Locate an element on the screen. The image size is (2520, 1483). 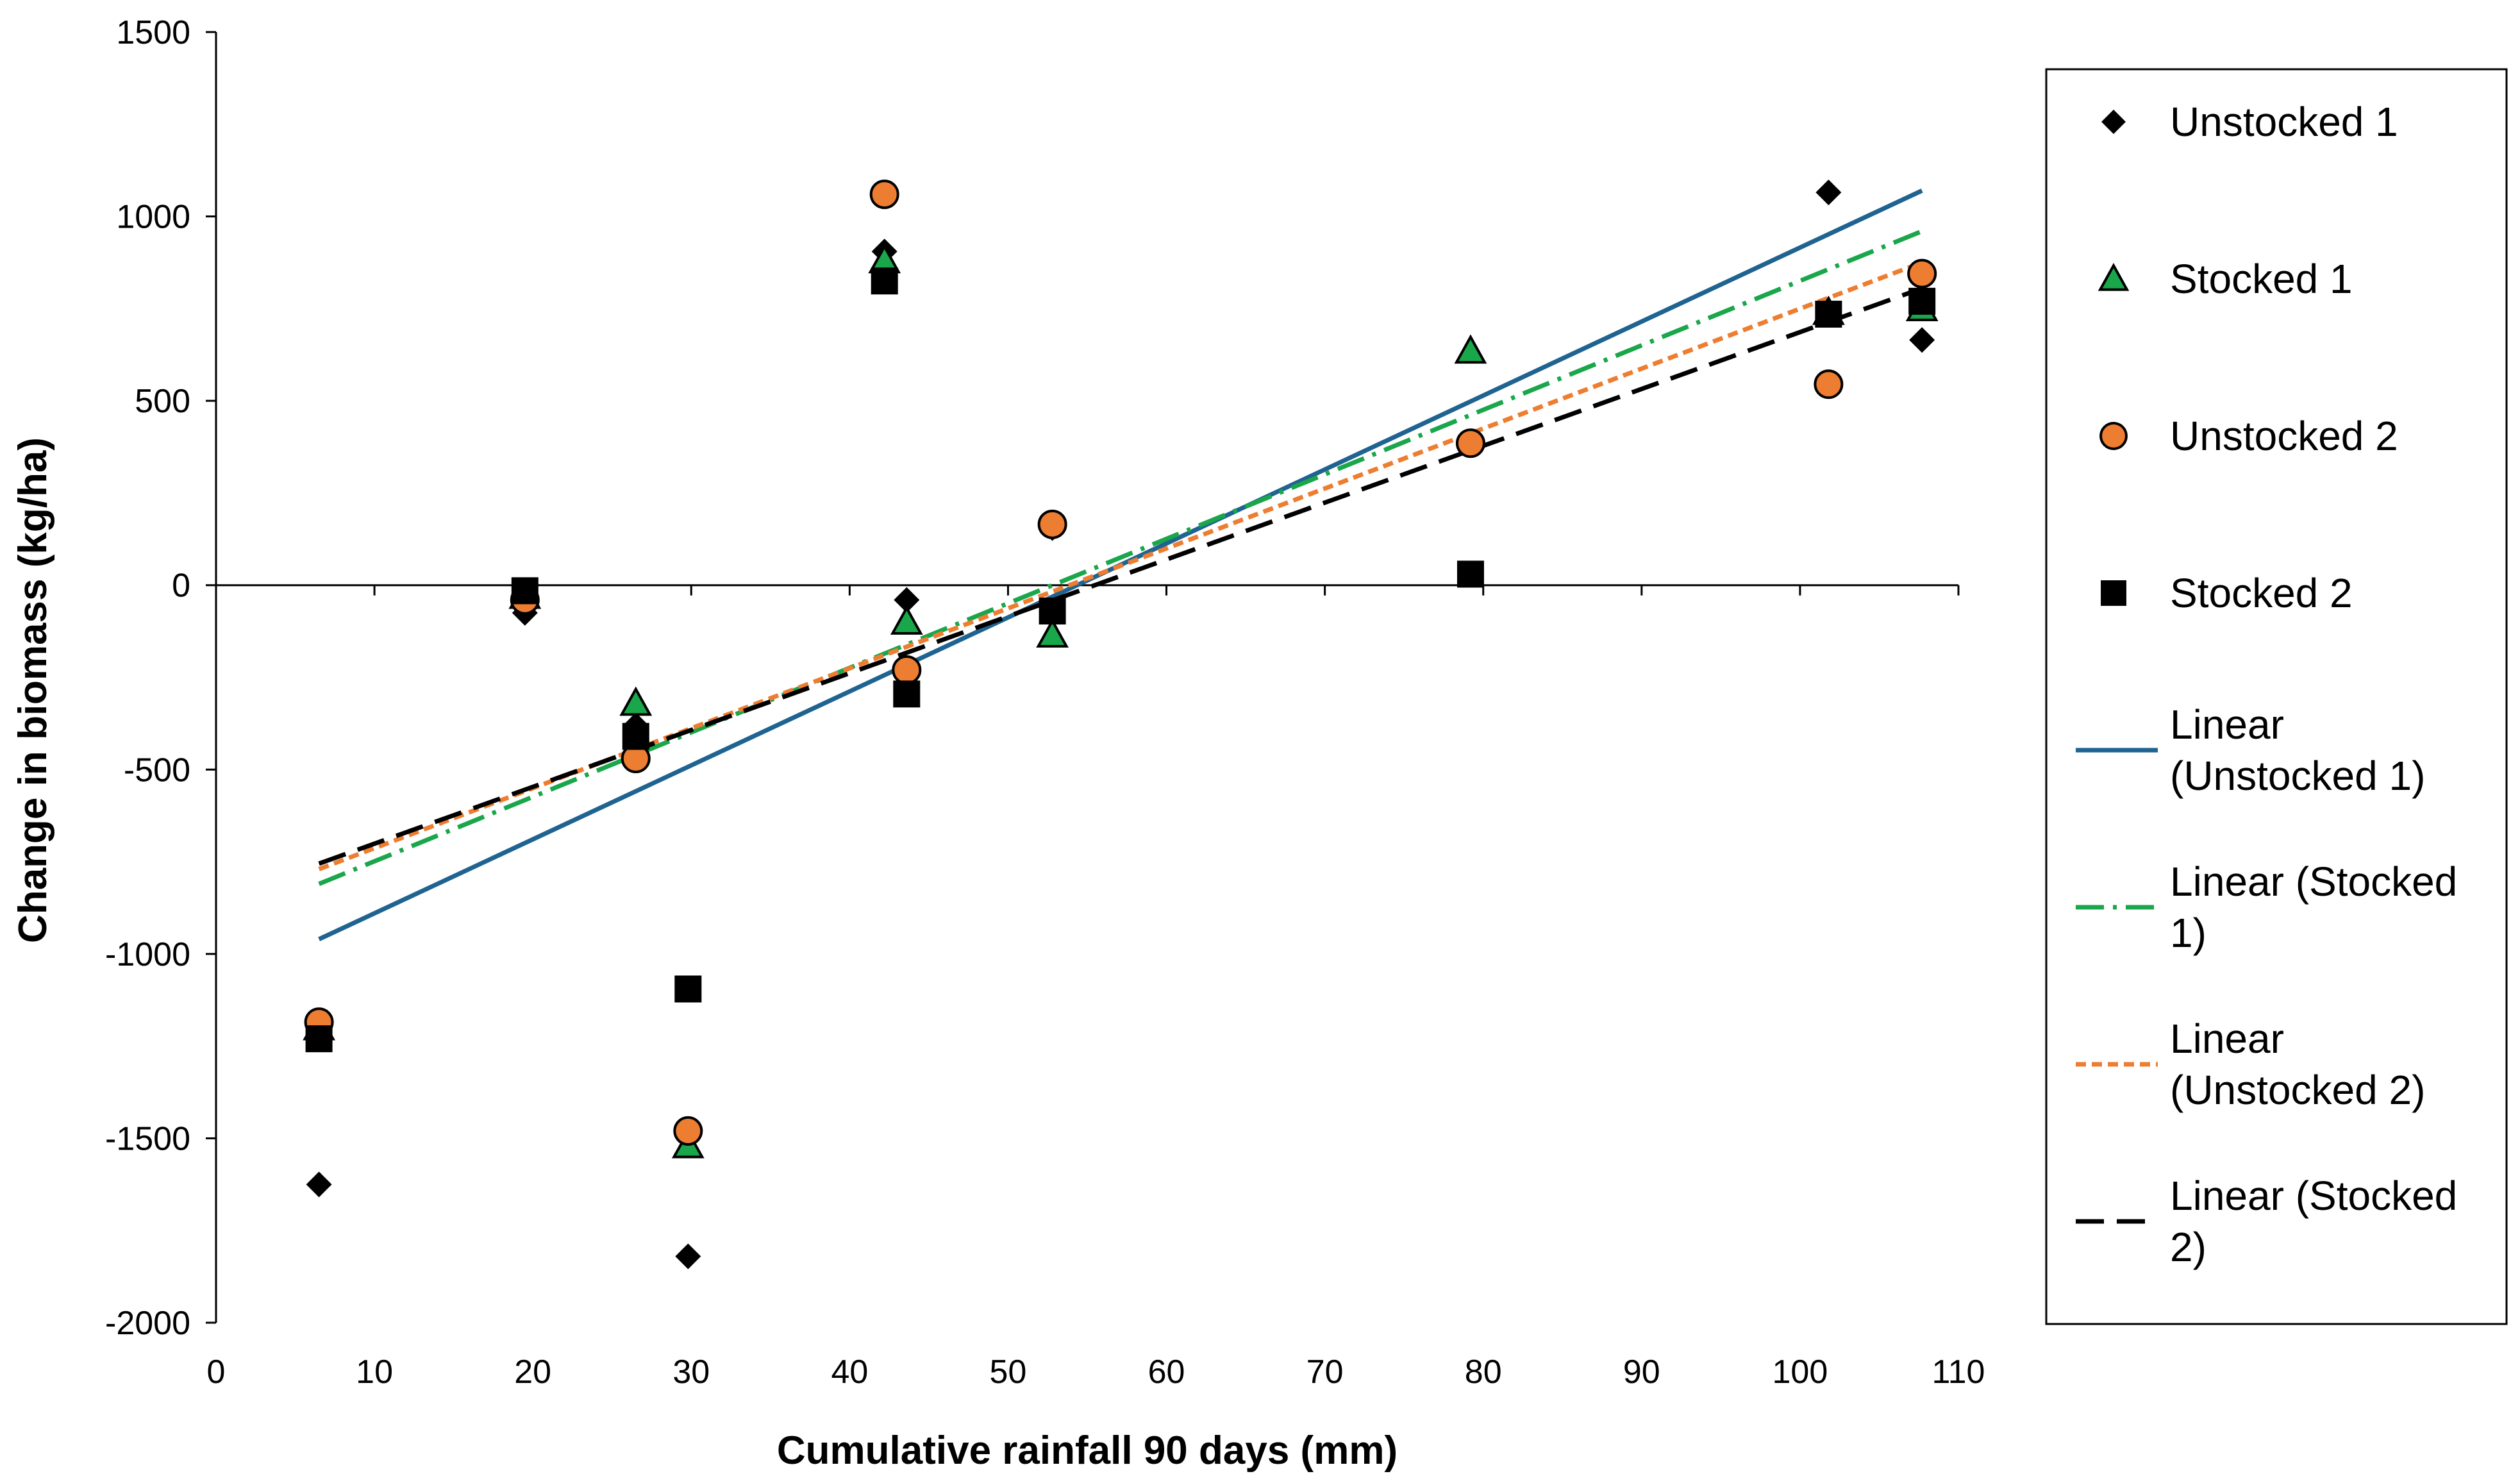
legend-item: Stocked 1 is located at coordinates (2225, 279).